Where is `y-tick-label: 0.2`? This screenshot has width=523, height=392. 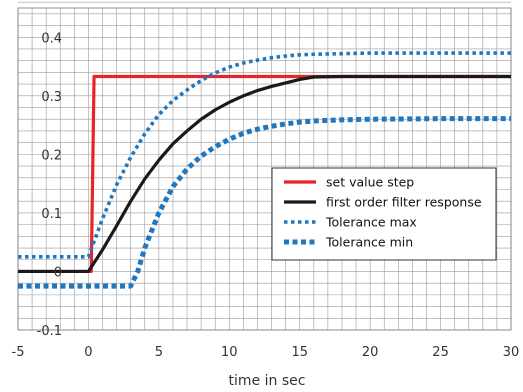
y-tick-label: 0.2 is located at coordinates (51, 155).